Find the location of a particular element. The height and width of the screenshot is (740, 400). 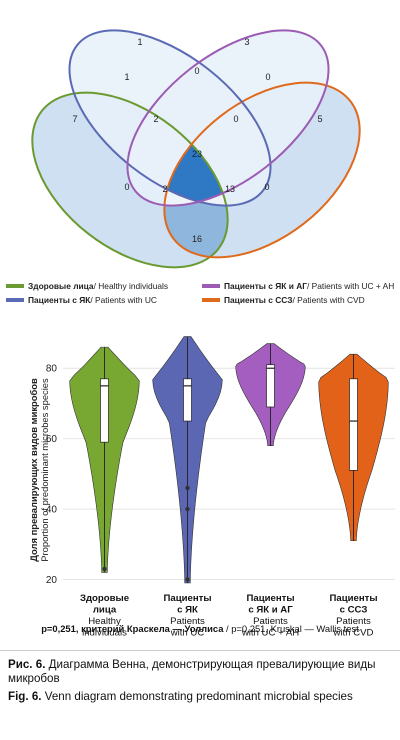

x-tick-label-line: with UC + AH is located at coordinates (270, 633).